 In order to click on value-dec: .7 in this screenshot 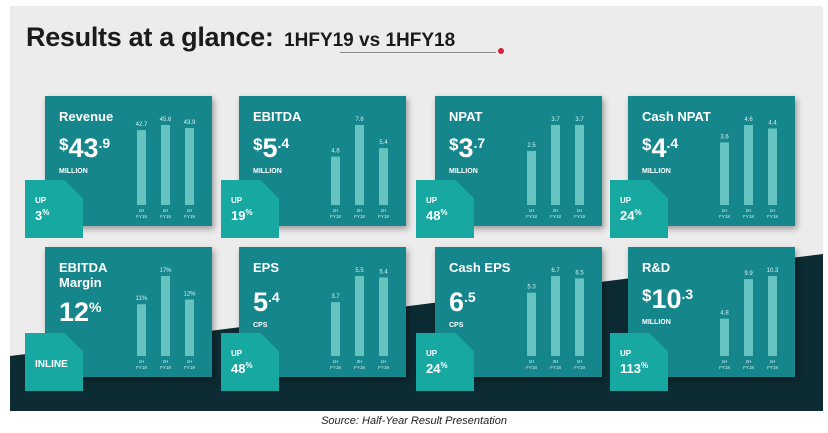, I will do `click(479, 143)`.